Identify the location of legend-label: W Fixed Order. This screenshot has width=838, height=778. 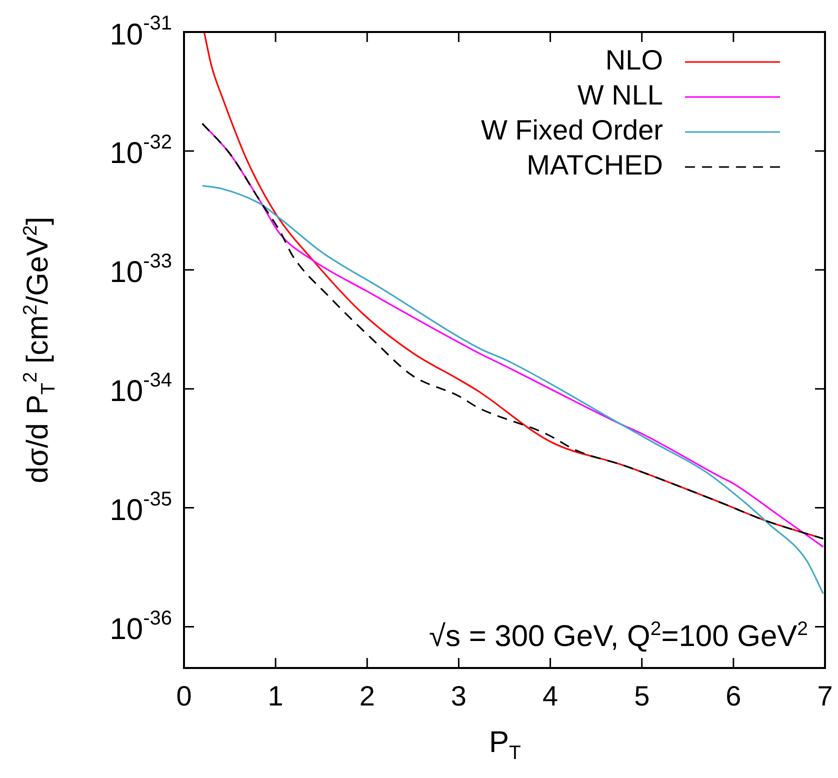
(572, 130).